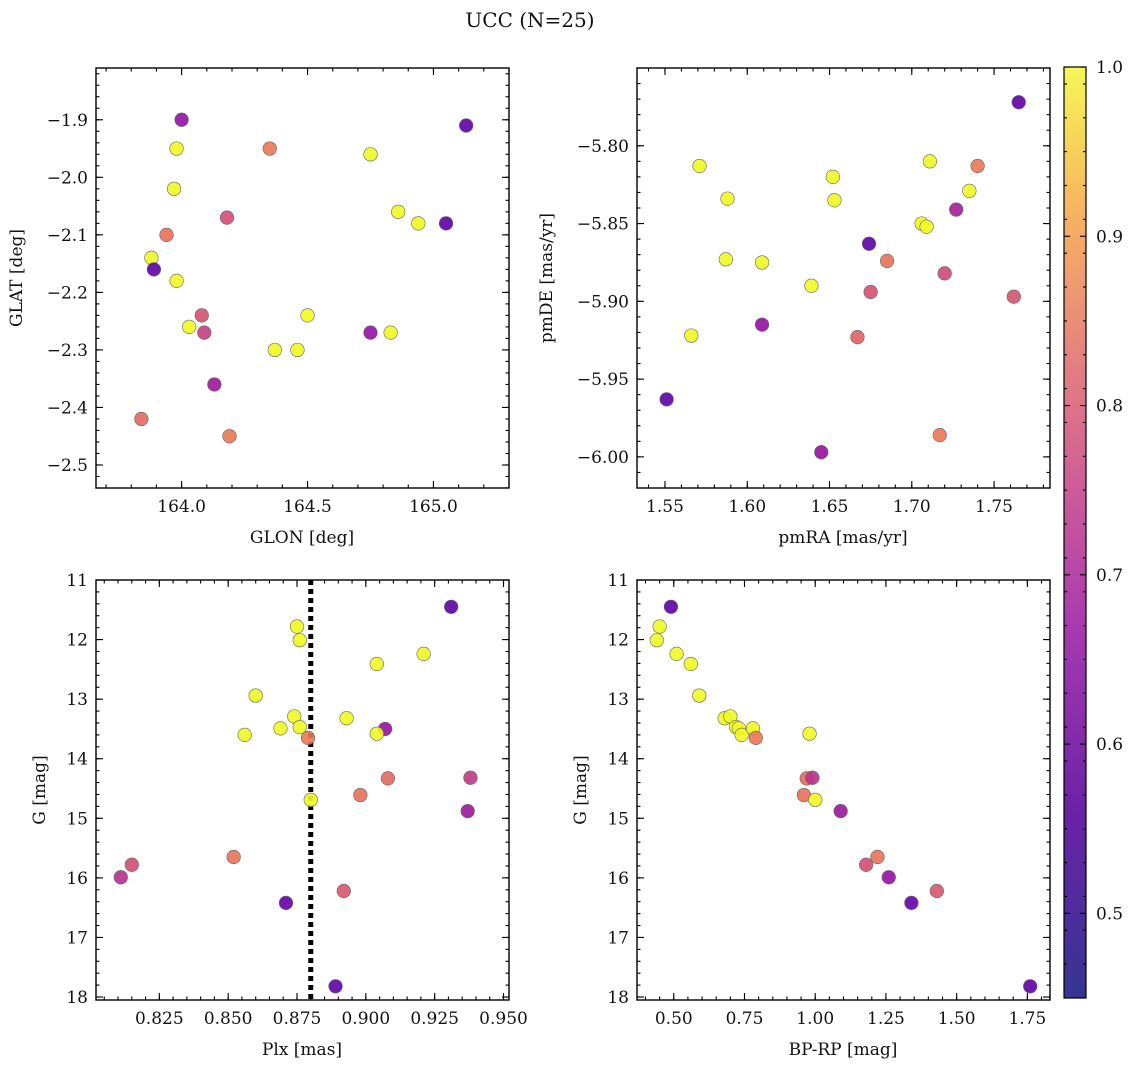  What do you see at coordinates (603, 458) in the screenshot?
I see `y-tick-label: −6.00` at bounding box center [603, 458].